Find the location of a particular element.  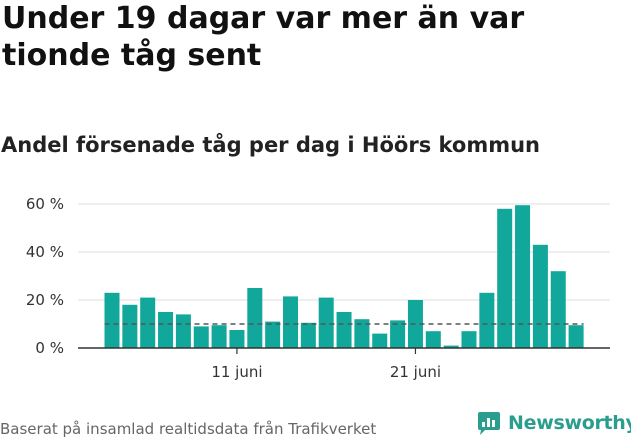

y-tick-label: 60 % is located at coordinates (45, 204).